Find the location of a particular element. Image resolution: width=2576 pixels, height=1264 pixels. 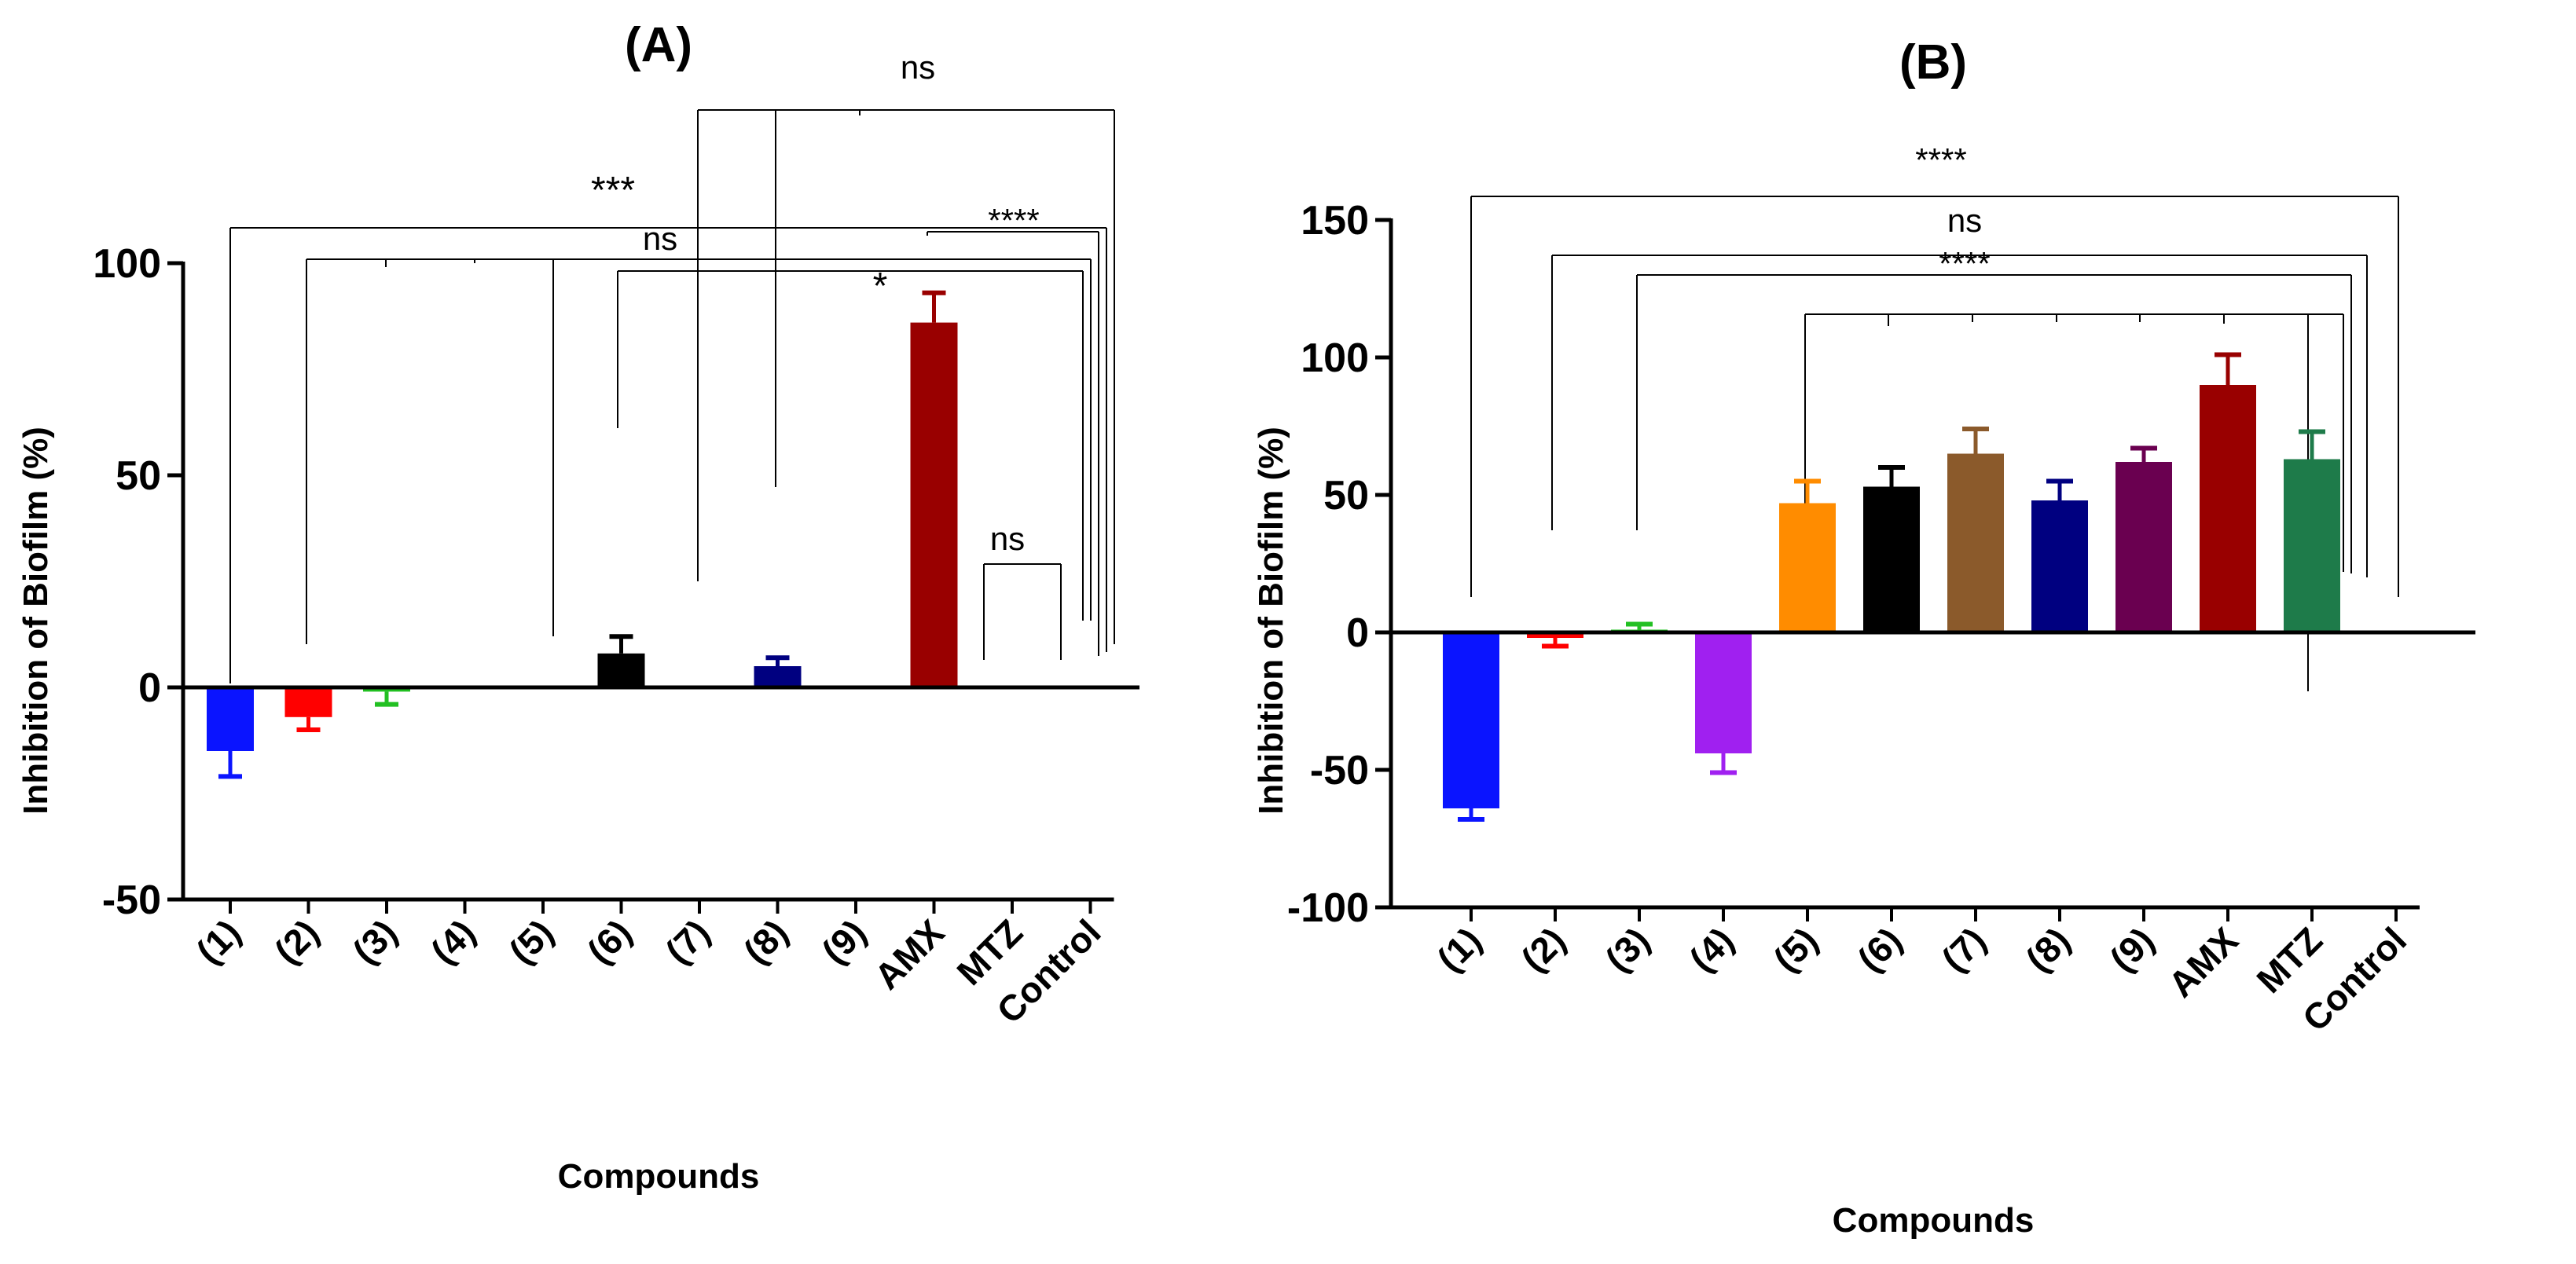

panel-b-category-label: AMX is located at coordinates (2203, 962).